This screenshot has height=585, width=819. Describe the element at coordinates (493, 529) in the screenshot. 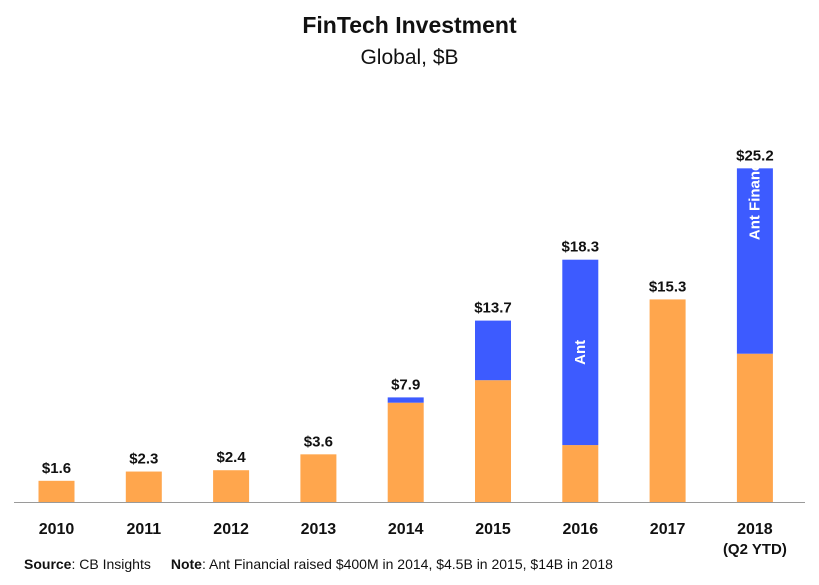

I see `x-tick-label: 2015` at that location.